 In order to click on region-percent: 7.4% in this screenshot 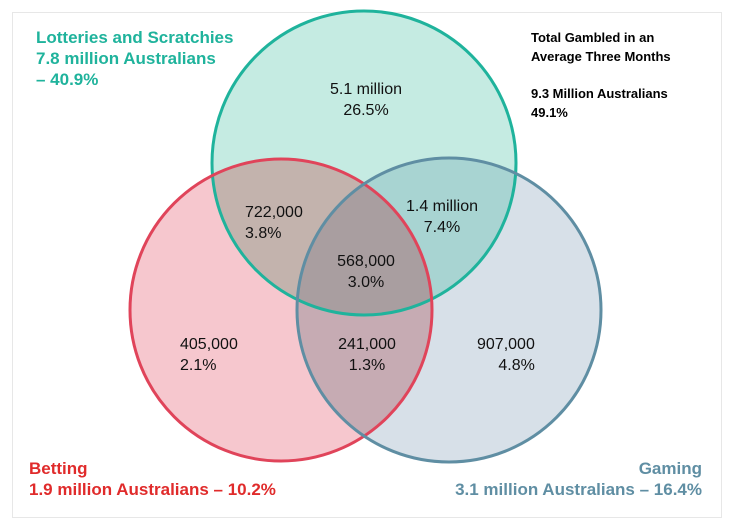, I will do `click(442, 227)`.